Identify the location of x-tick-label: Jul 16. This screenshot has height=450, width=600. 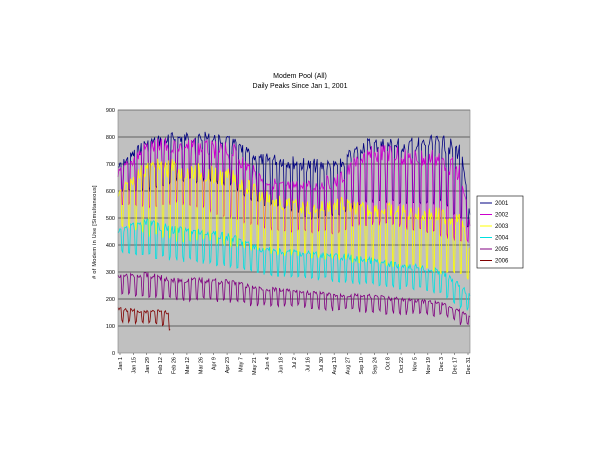
(308, 364).